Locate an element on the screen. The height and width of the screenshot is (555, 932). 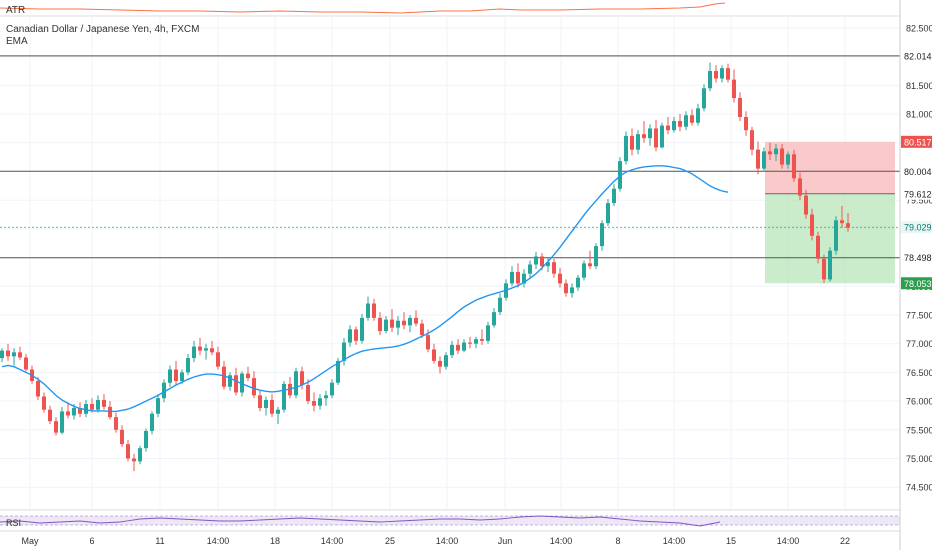
price-tick-label: 75.500 is located at coordinates (919, 430).